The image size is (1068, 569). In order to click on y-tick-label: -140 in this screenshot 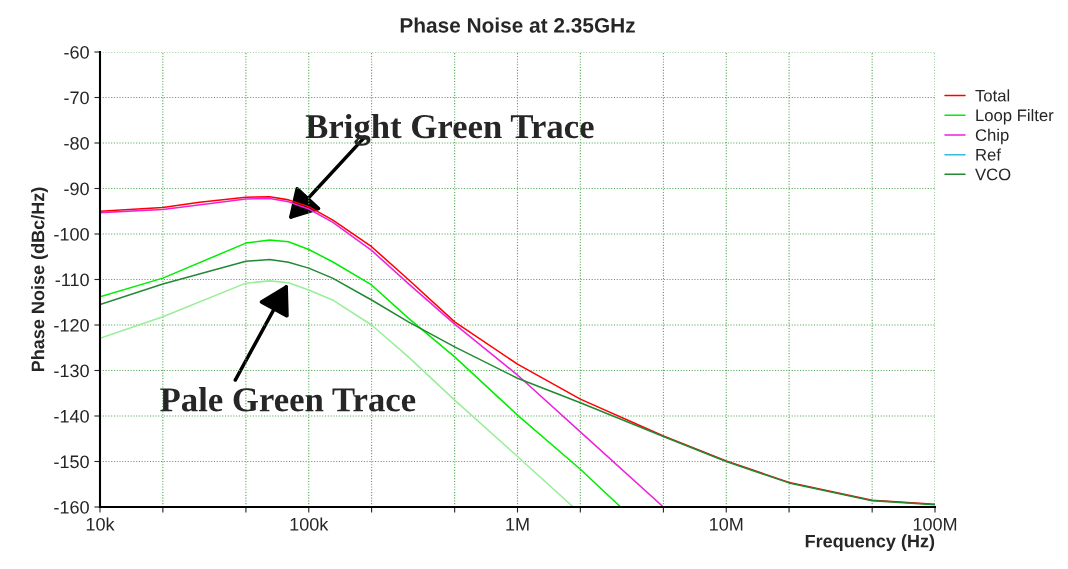, I will do `click(71, 416)`.